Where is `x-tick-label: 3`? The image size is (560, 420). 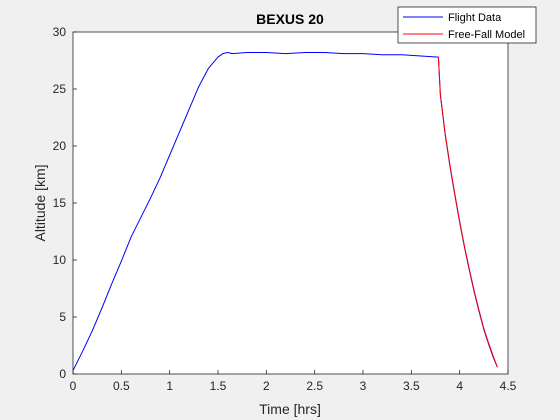
x-tick-label: 3 is located at coordinates (363, 386).